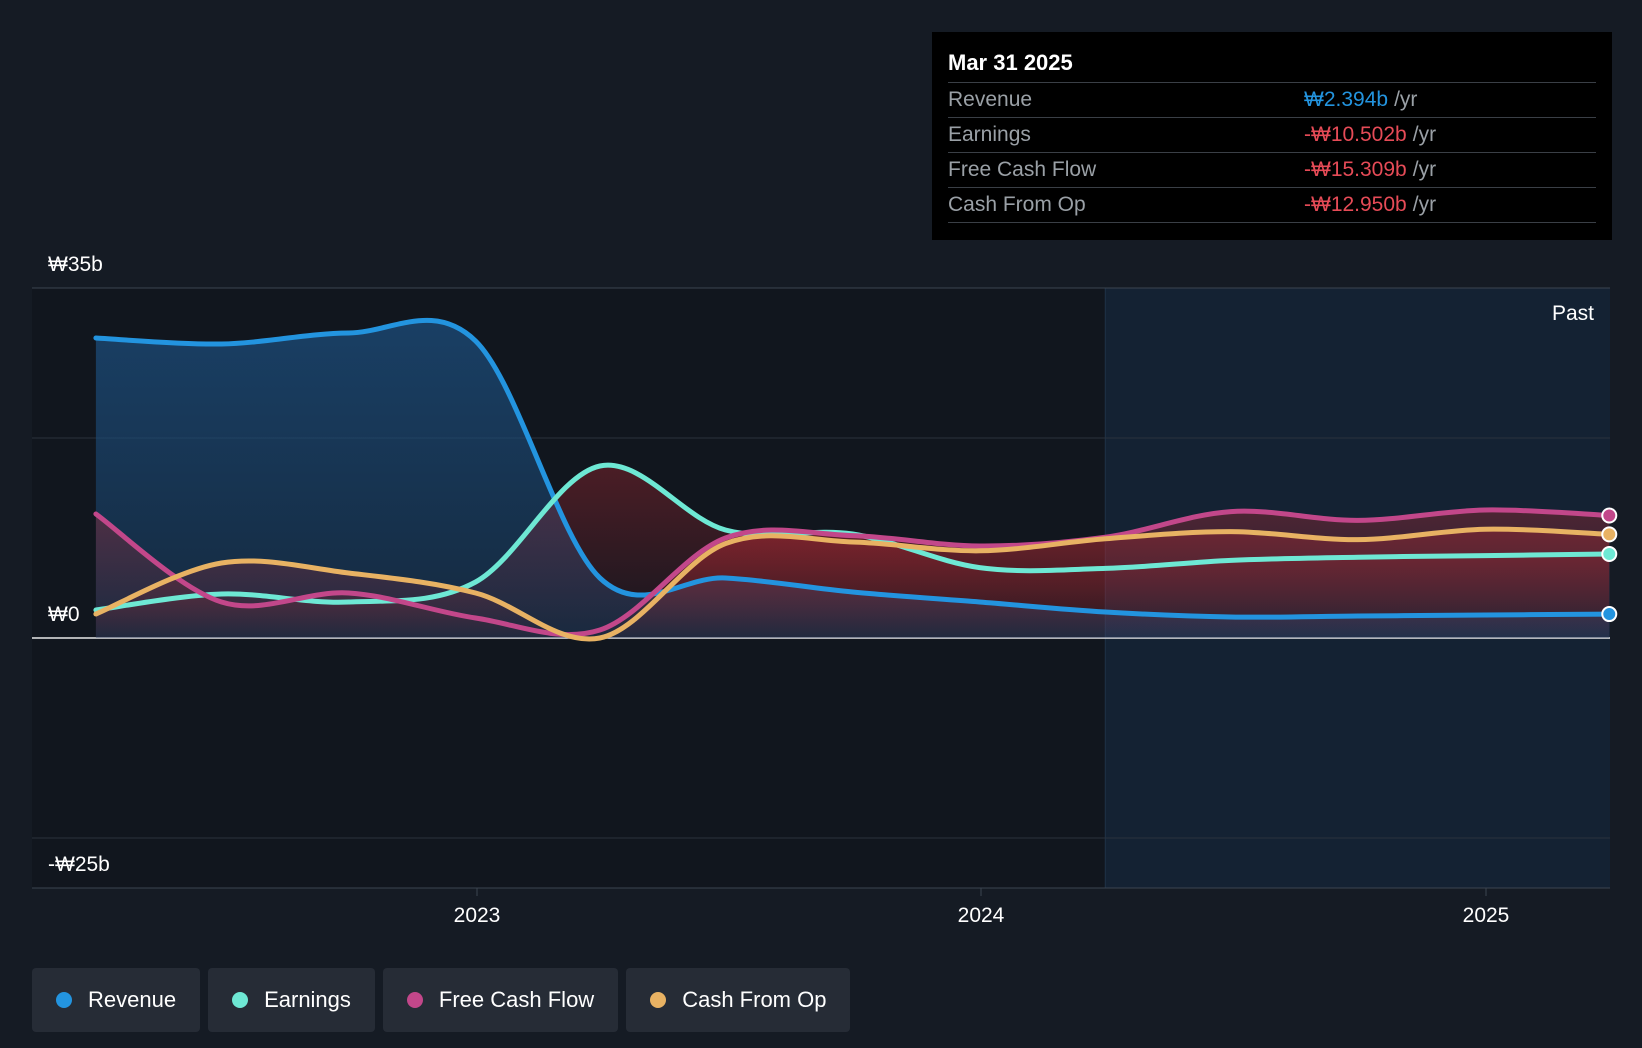 This screenshot has height=1048, width=1642. What do you see at coordinates (990, 99) in the screenshot?
I see `tooltip-label: Revenue` at bounding box center [990, 99].